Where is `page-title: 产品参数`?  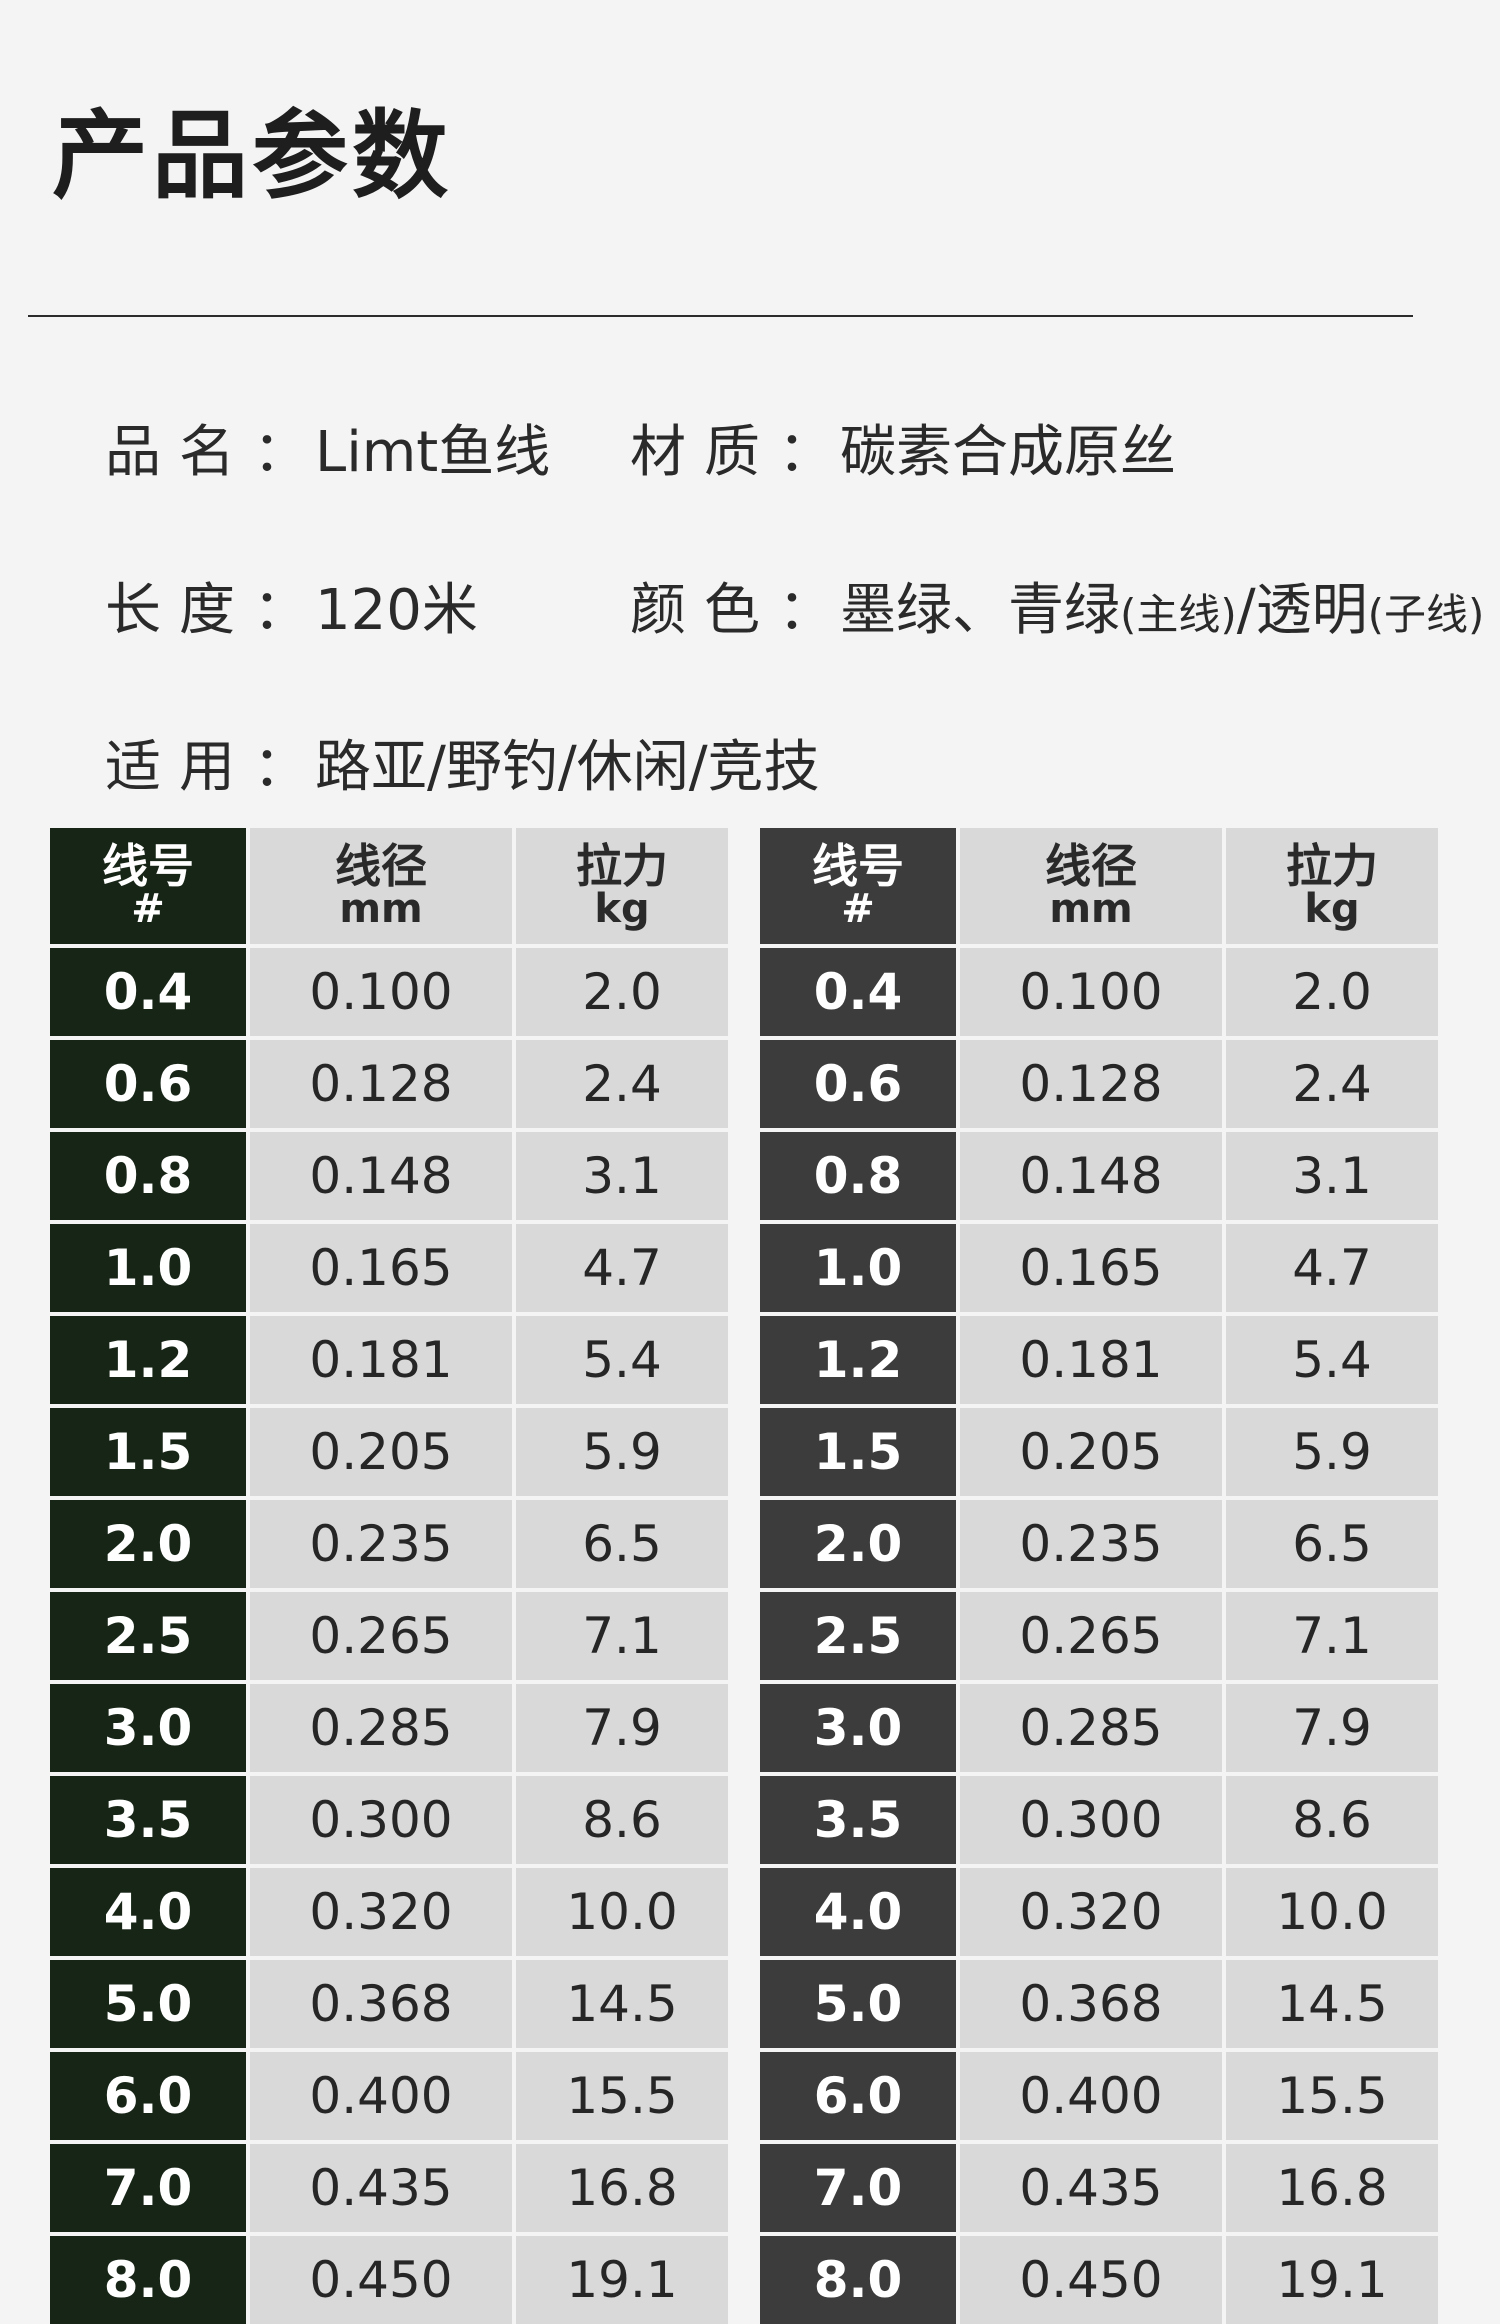
page-title: 产品参数 is located at coordinates (252, 156).